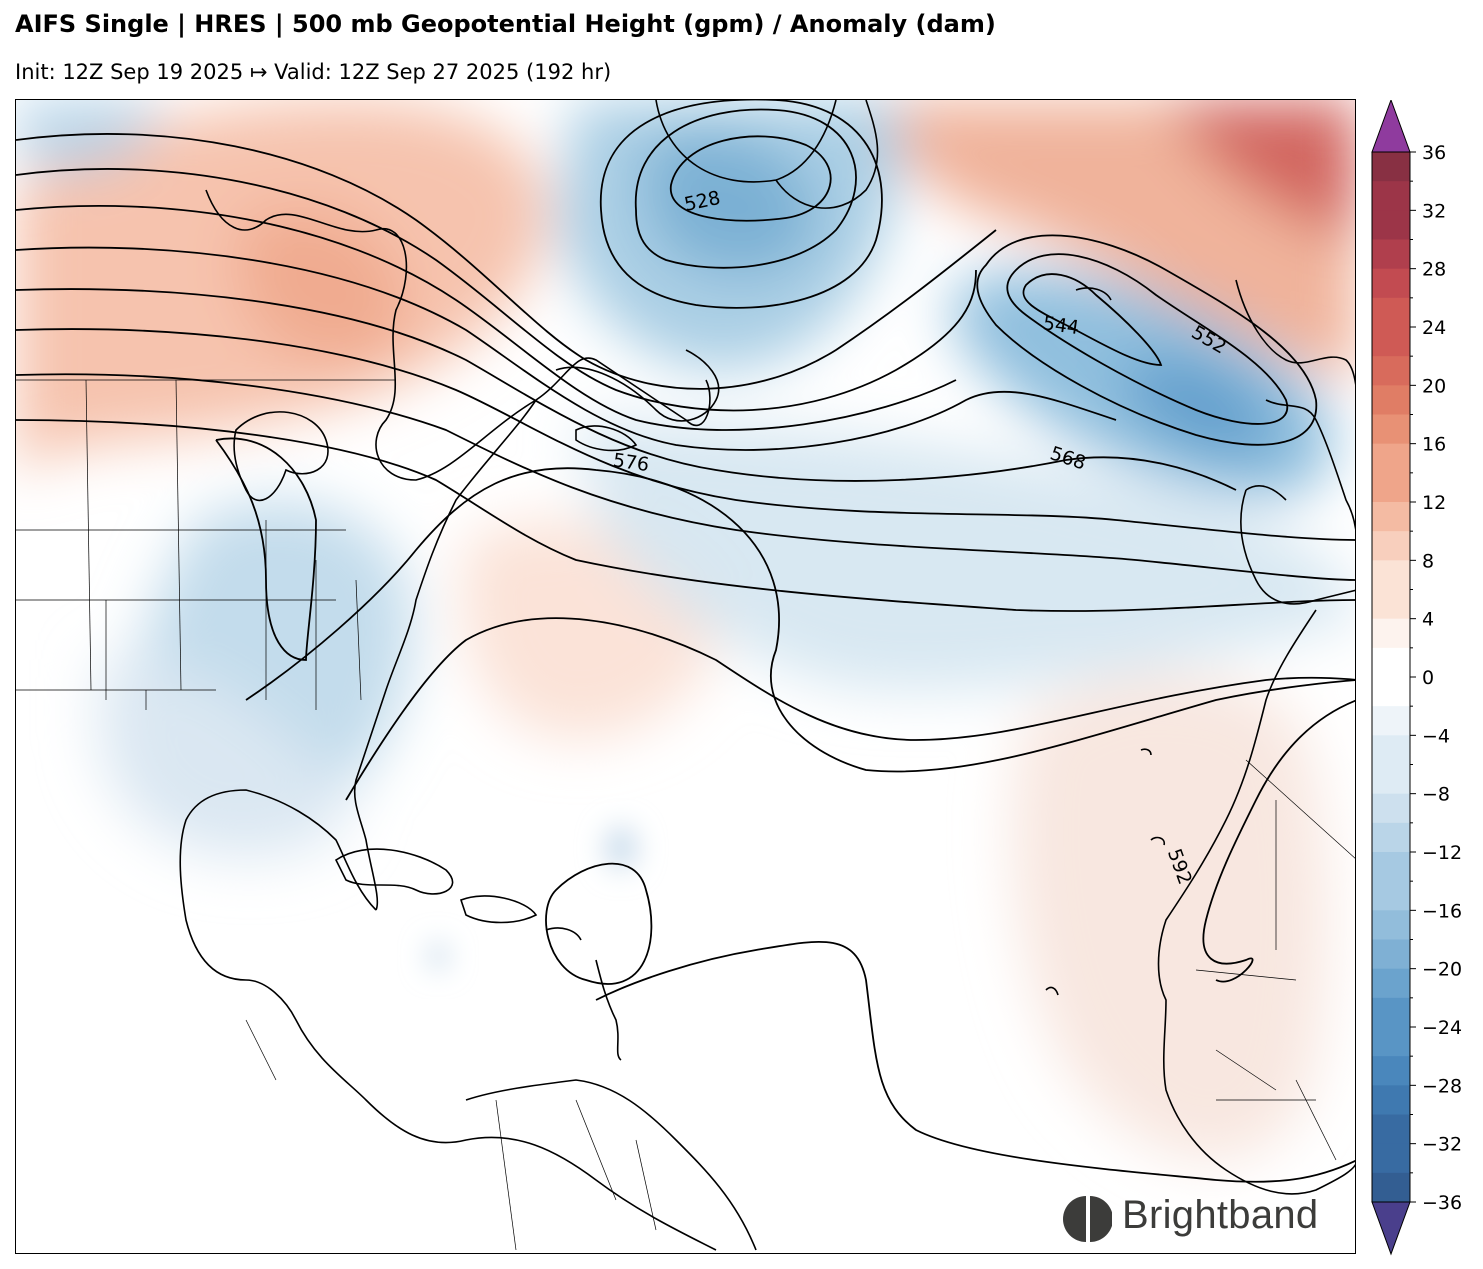 The height and width of the screenshot is (1269, 1483). Describe the element at coordinates (1061, 325) in the screenshot. I see `contour-label-544: 544` at that location.